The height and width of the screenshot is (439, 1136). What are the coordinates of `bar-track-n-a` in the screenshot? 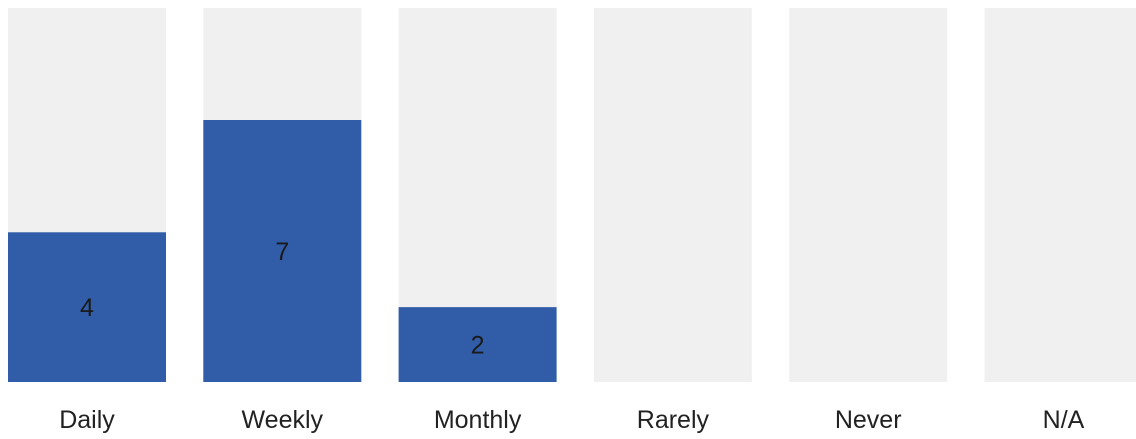 It's located at (1060, 195).